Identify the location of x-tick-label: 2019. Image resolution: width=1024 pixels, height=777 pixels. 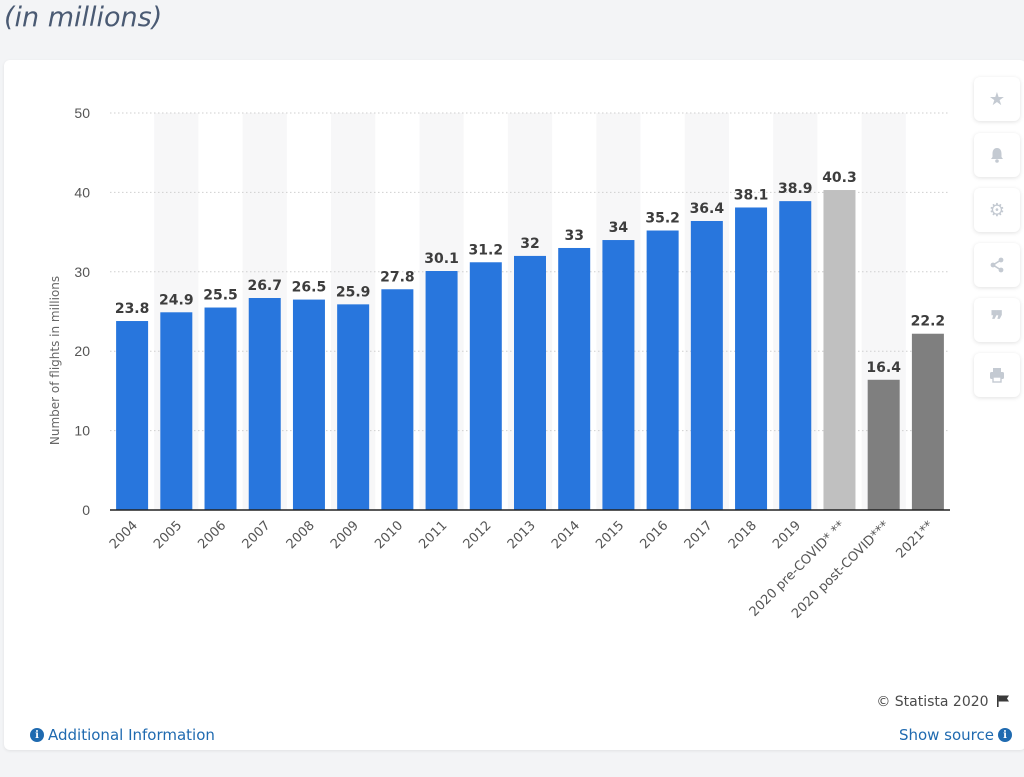
(787, 535).